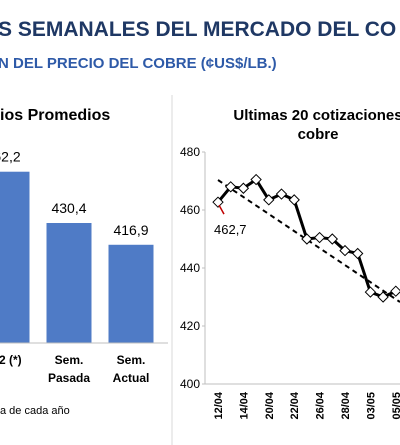 The width and height of the screenshot is (400, 445). What do you see at coordinates (321, 405) in the screenshot?
I see `x-tick-label: 26/04` at bounding box center [321, 405].